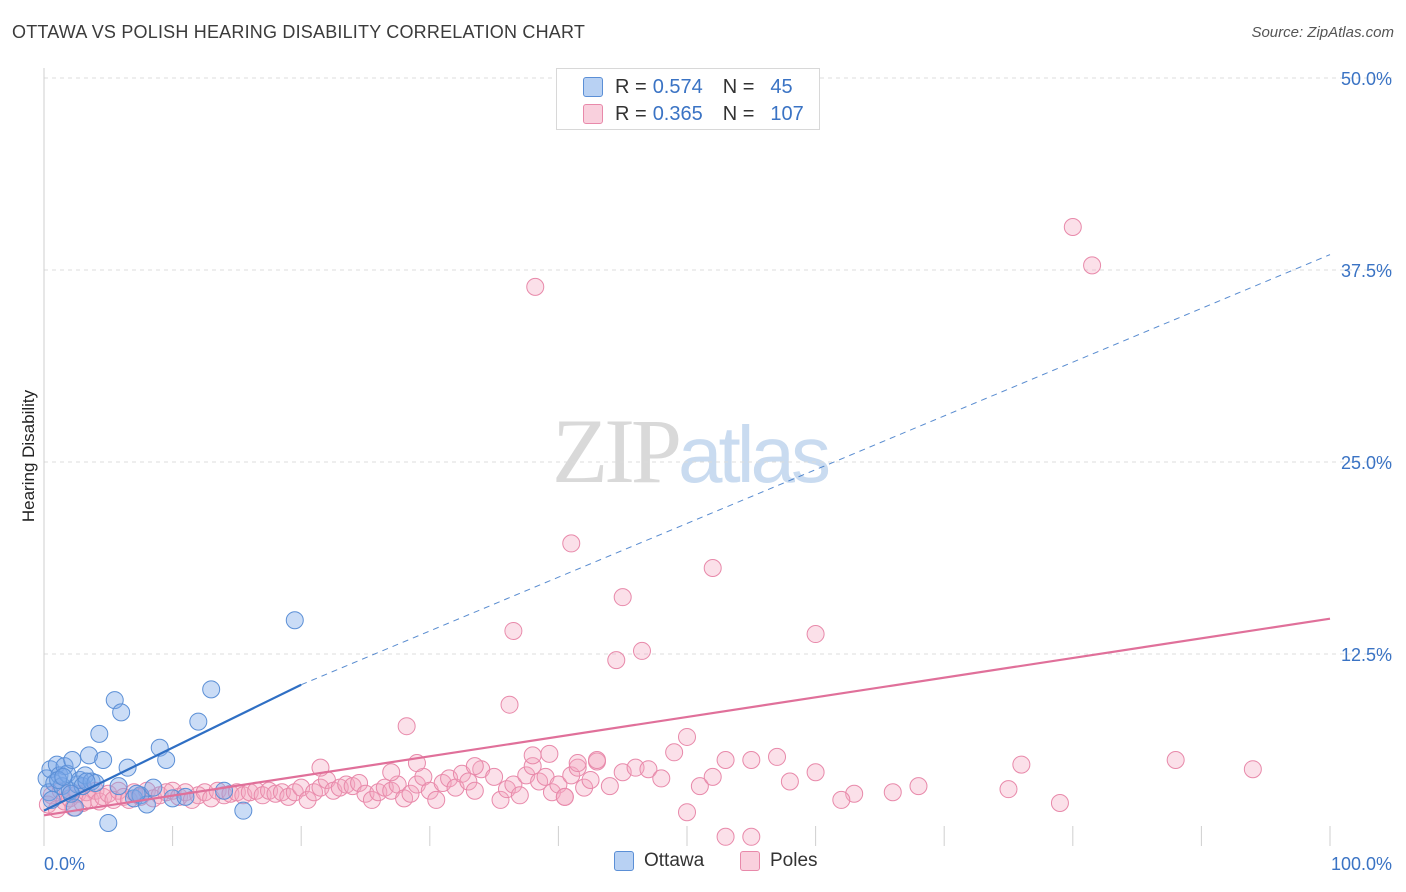  Describe the element at coordinates (781, 86) in the screenshot. I see `legend-n-value: 45` at that location.